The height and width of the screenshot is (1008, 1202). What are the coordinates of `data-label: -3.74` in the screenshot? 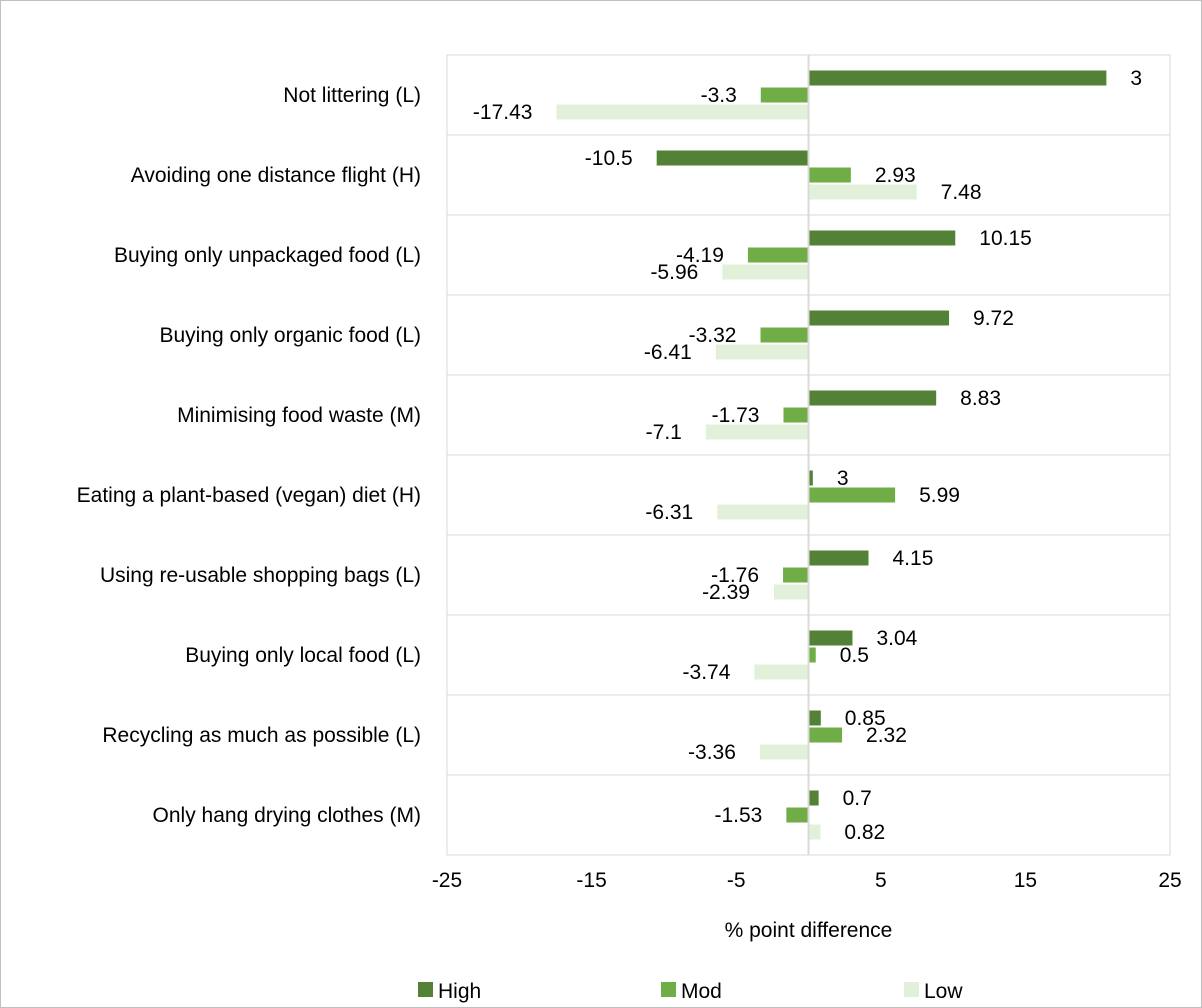 It's located at (707, 672).